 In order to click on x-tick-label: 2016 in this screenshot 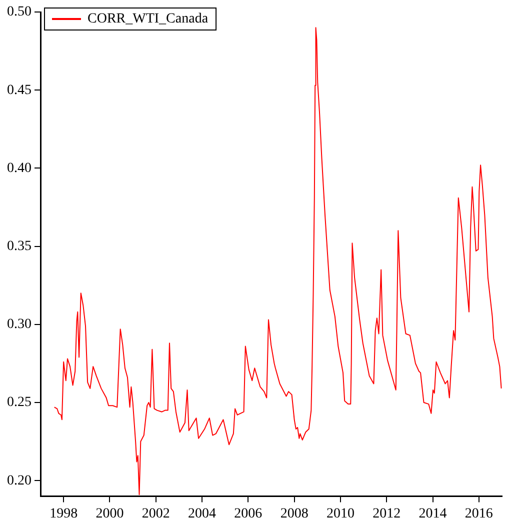, I will do `click(478, 514)`.